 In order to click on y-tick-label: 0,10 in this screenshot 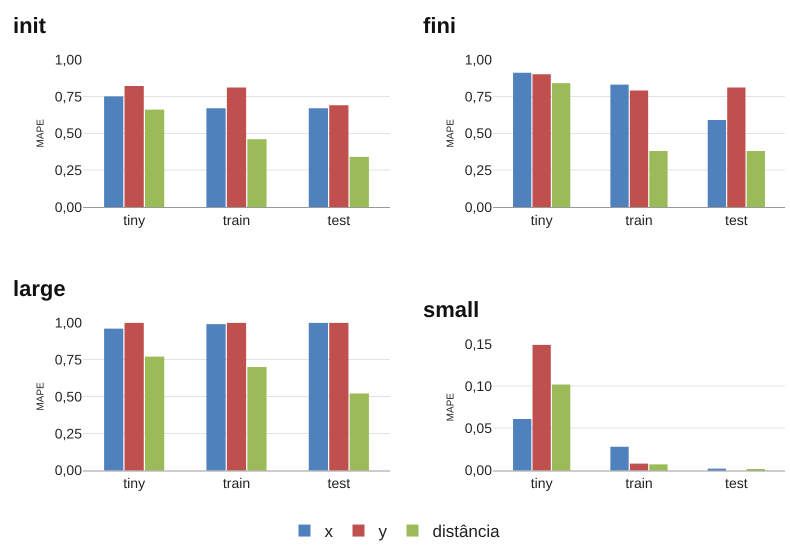, I will do `click(478, 386)`.